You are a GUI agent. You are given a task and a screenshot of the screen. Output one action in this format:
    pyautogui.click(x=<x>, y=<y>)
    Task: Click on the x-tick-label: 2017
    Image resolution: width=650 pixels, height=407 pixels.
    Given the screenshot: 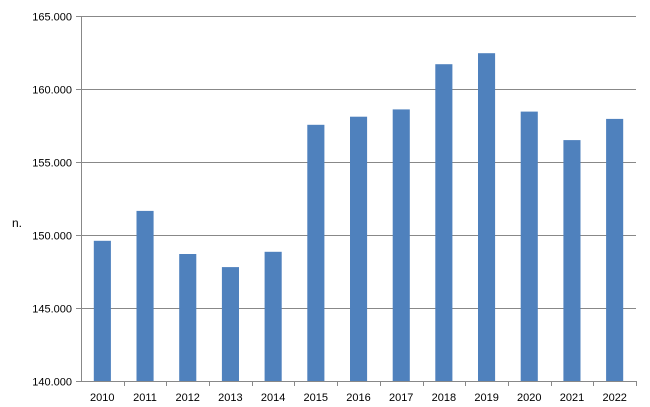 What is the action you would take?
    pyautogui.click(x=401, y=398)
    